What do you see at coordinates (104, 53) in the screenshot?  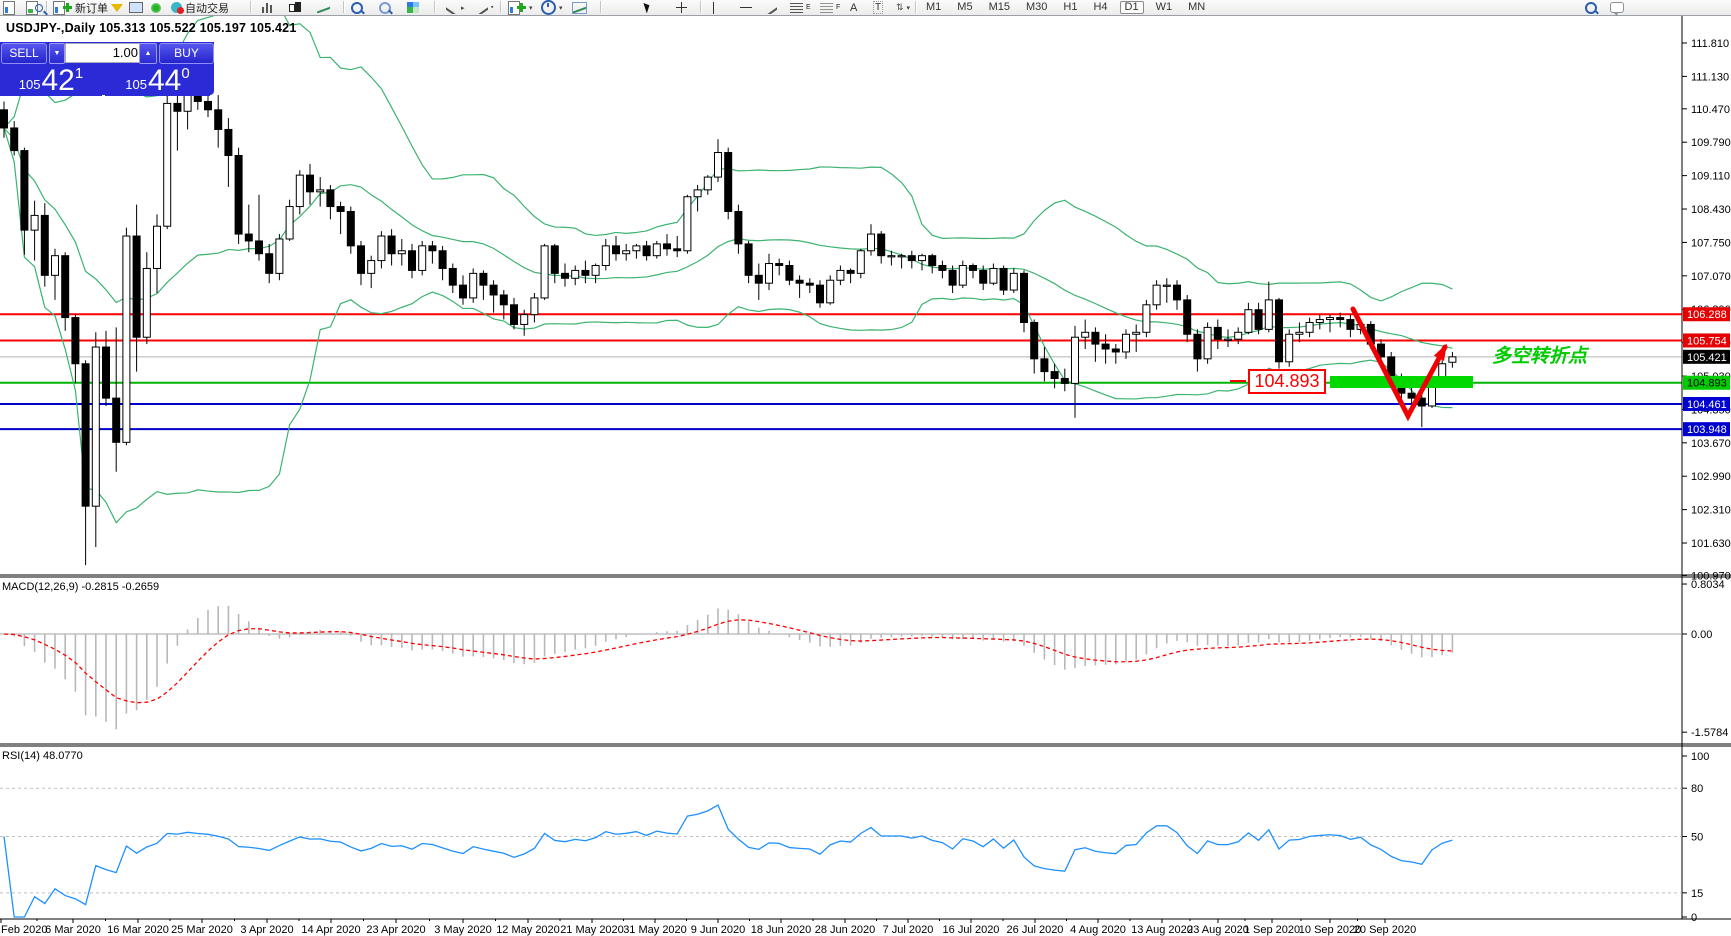 I see `volume-input: 1.00` at bounding box center [104, 53].